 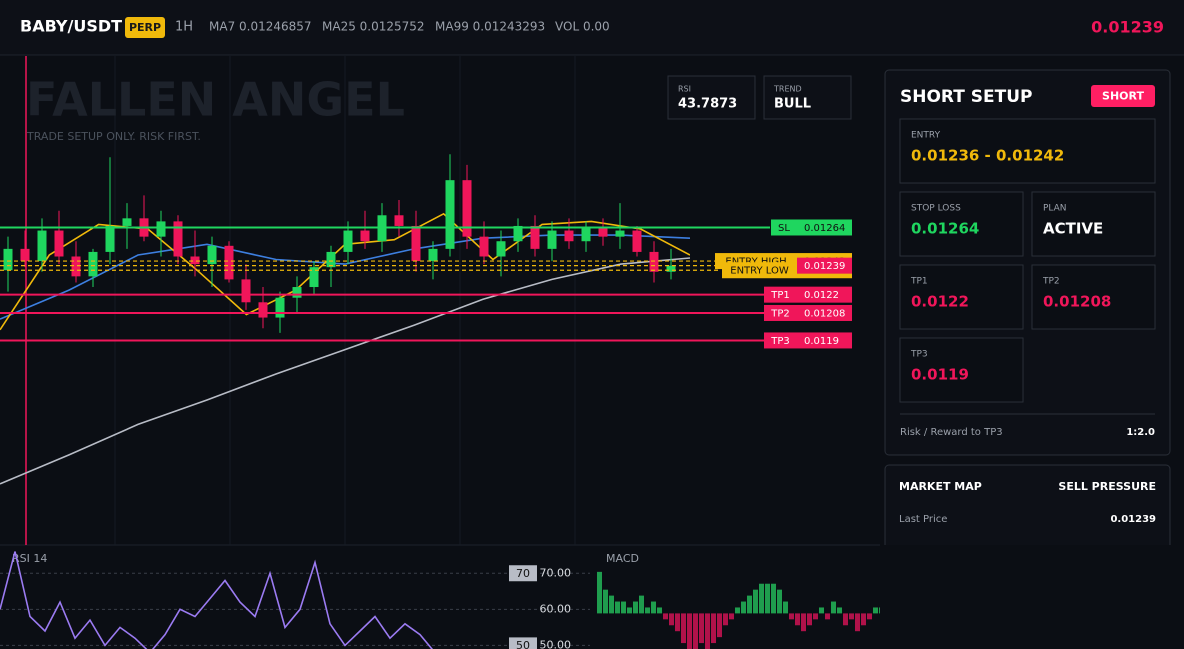 I want to click on label: BABY/USDT, so click(x=71, y=26).